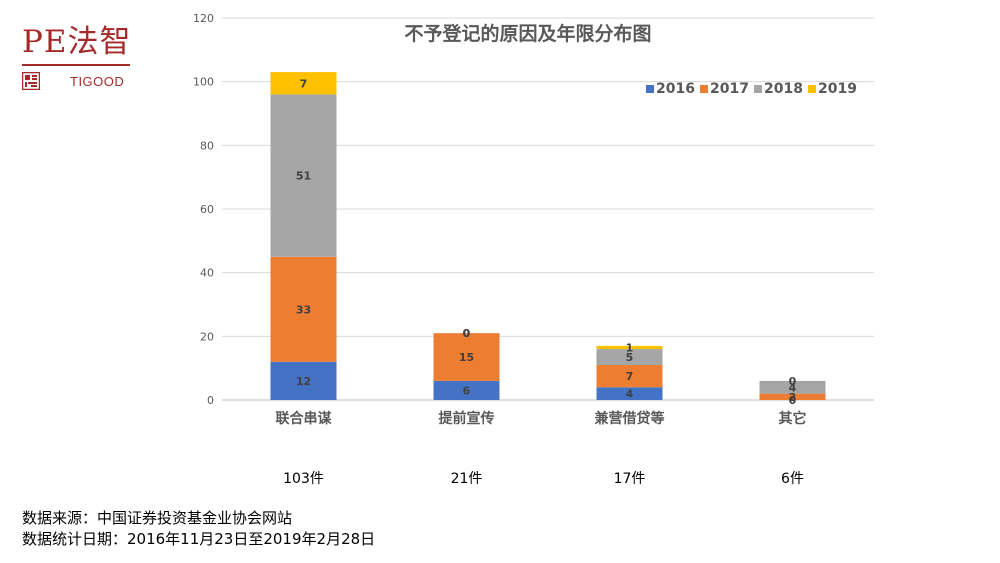  I want to click on y-tick-label: 120, so click(203, 18).